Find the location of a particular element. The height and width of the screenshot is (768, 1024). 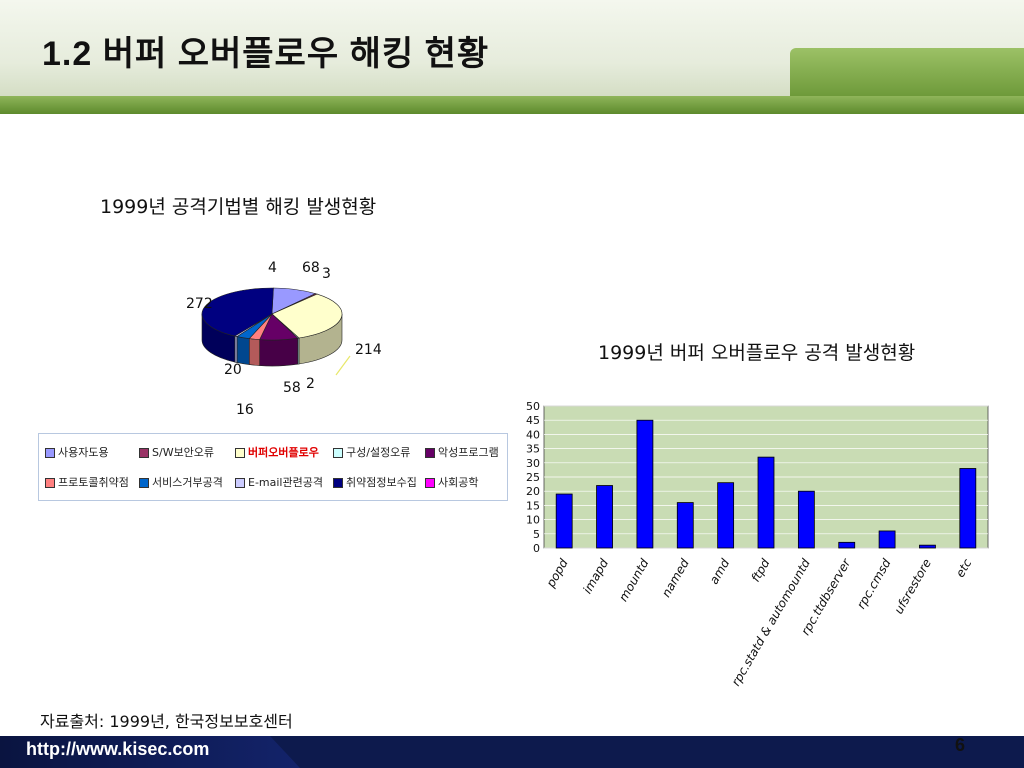

bar-ytick-9: 45 is located at coordinates (533, 420).